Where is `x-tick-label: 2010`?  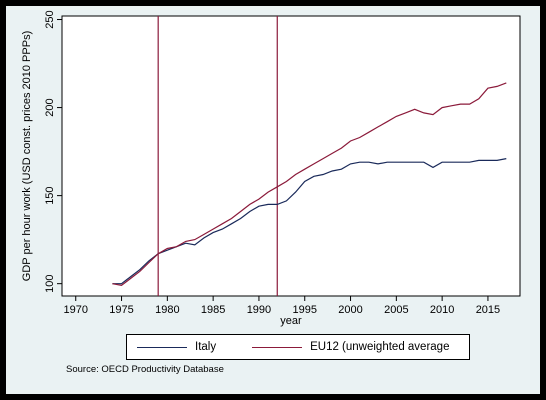
x-tick-label: 2010 is located at coordinates (442, 310).